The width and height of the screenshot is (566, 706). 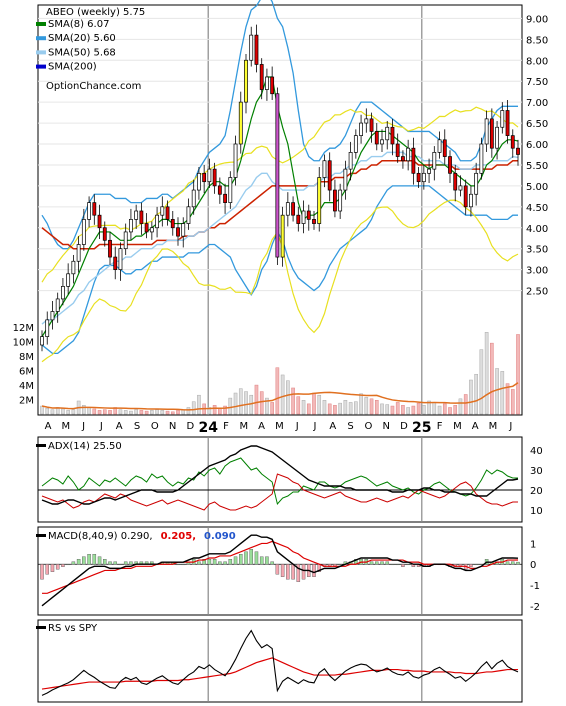 I want to click on macd-panel-frame, so click(x=280, y=571).